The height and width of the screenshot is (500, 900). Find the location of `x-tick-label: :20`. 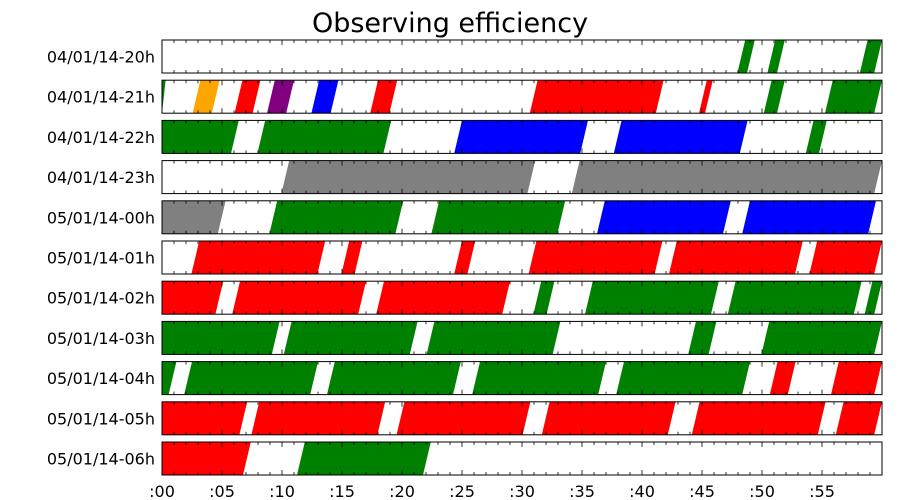

x-tick-label: :20 is located at coordinates (402, 491).